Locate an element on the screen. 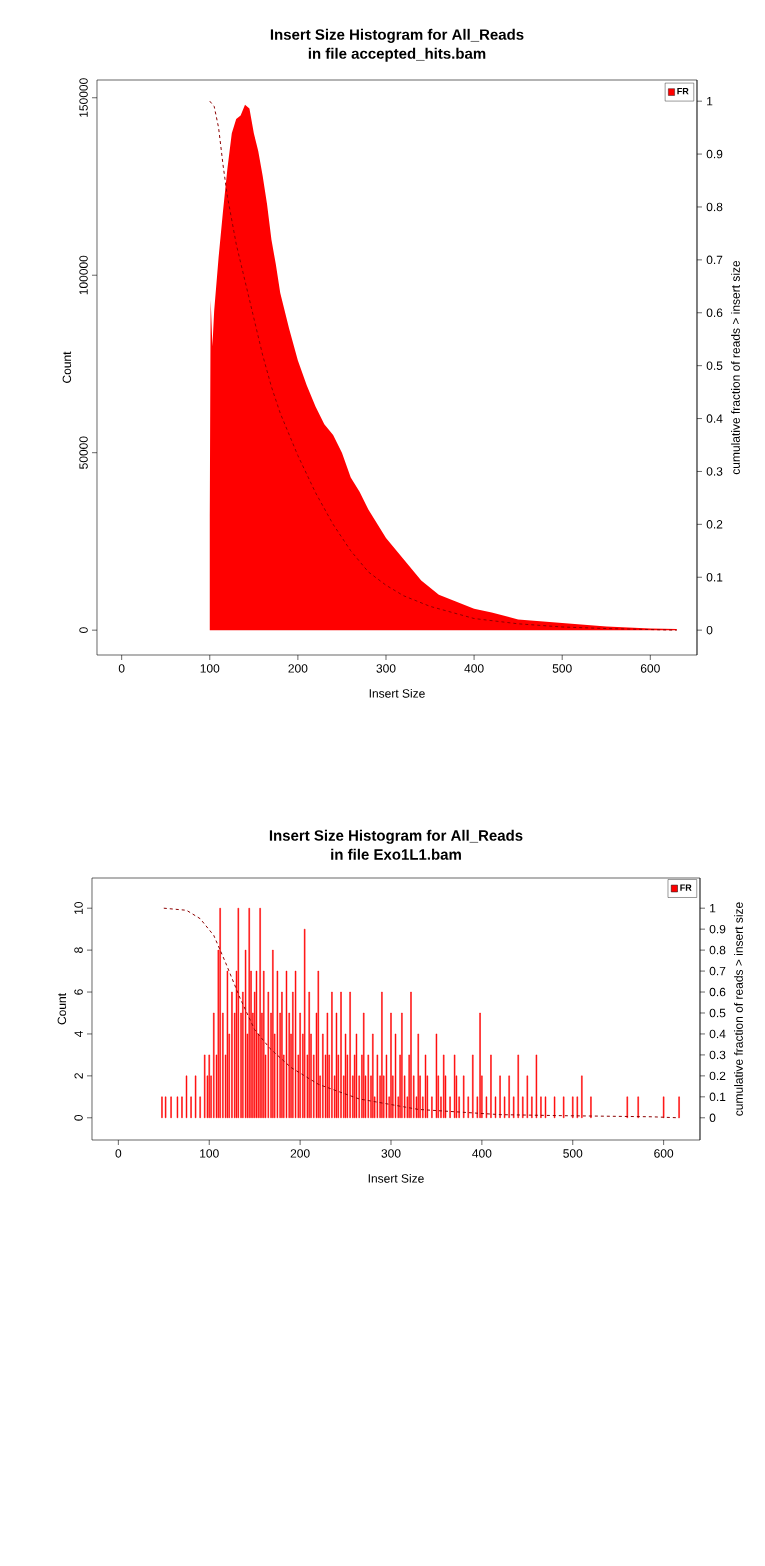  chart-subtitle: in file Exo1L1.bam is located at coordinates (396, 854).